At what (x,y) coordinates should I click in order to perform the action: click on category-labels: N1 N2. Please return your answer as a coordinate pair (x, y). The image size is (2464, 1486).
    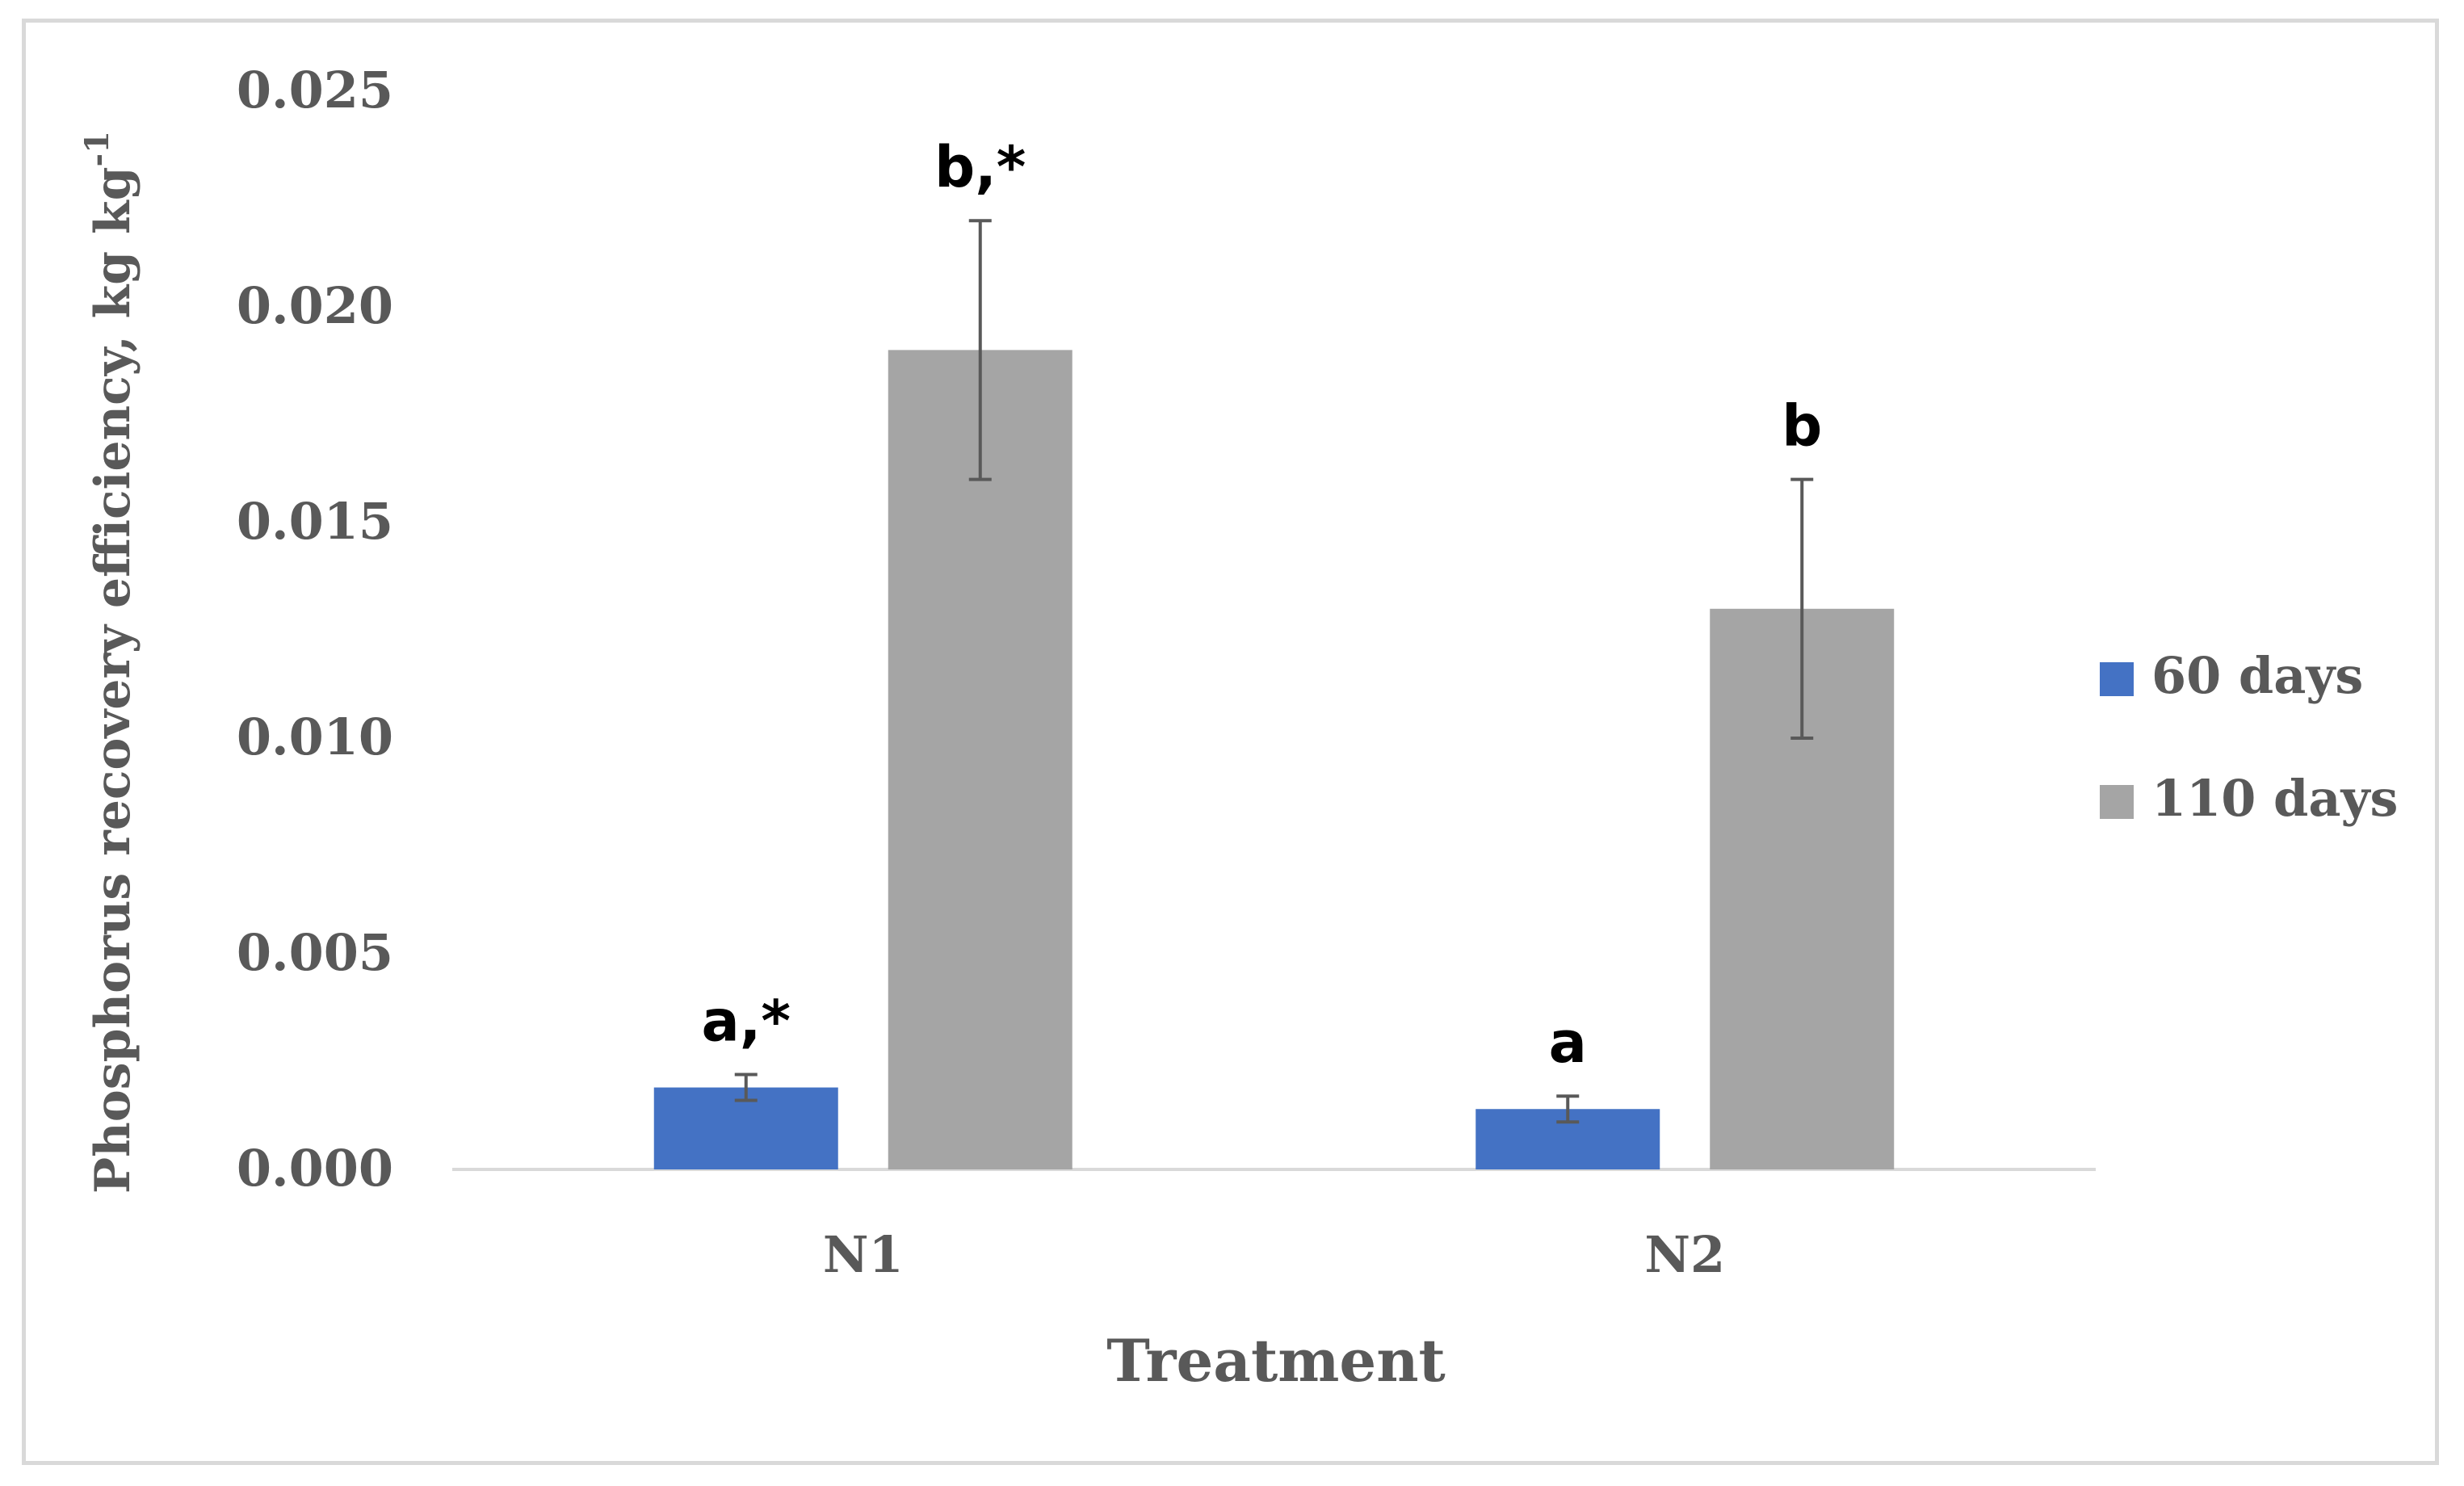
    Looking at the image, I should click on (1274, 1254).